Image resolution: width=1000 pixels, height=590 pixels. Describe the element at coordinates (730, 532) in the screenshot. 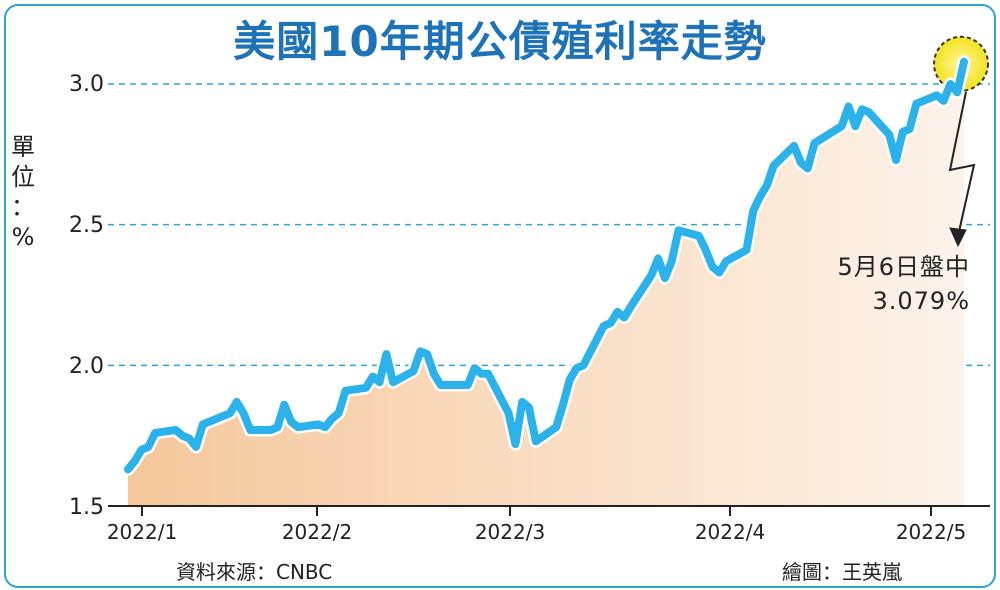

I see `x-tick-label: 2022/4` at that location.